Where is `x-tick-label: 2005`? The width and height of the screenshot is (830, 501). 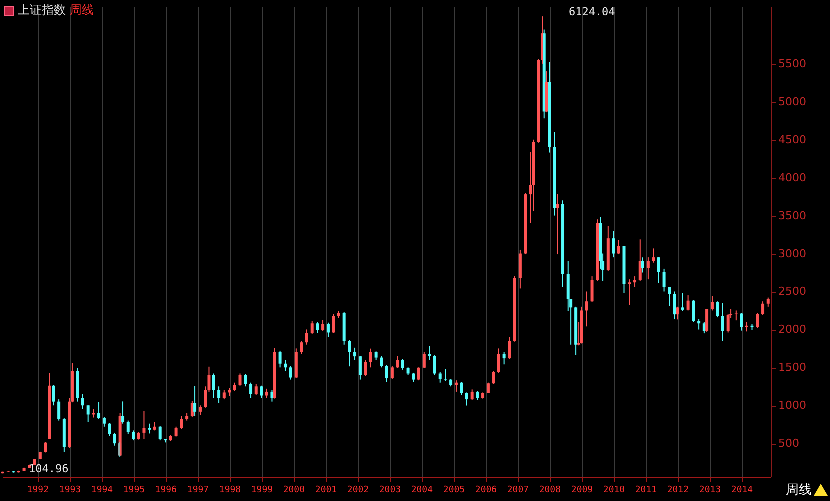 x-tick-label: 2005 is located at coordinates (454, 491).